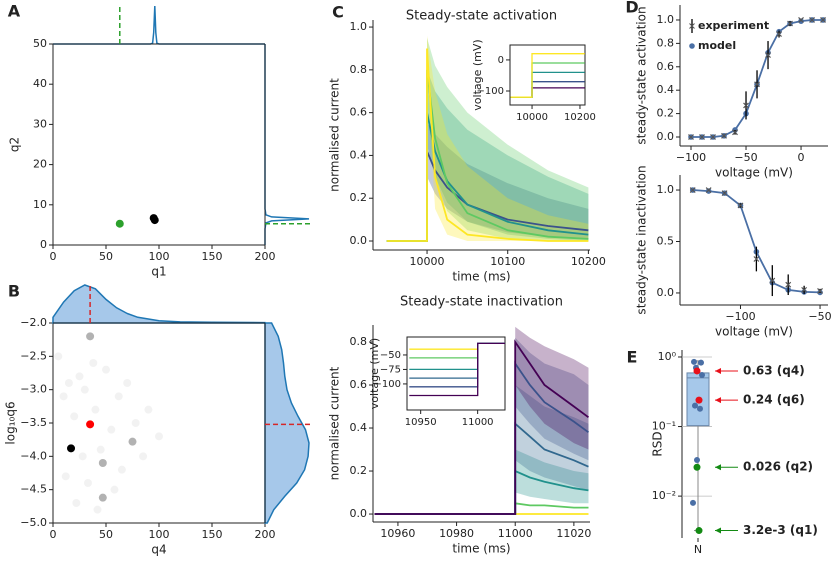 The height and width of the screenshot is (563, 831). Describe the element at coordinates (158, 272) in the screenshot. I see `x-axis-label: q1` at that location.